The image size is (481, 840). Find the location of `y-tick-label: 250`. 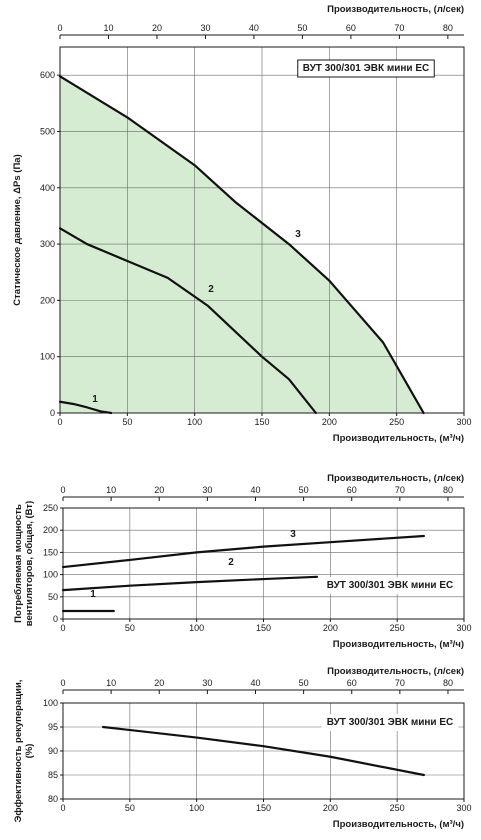

y-tick-label: 250 is located at coordinates (50, 508).